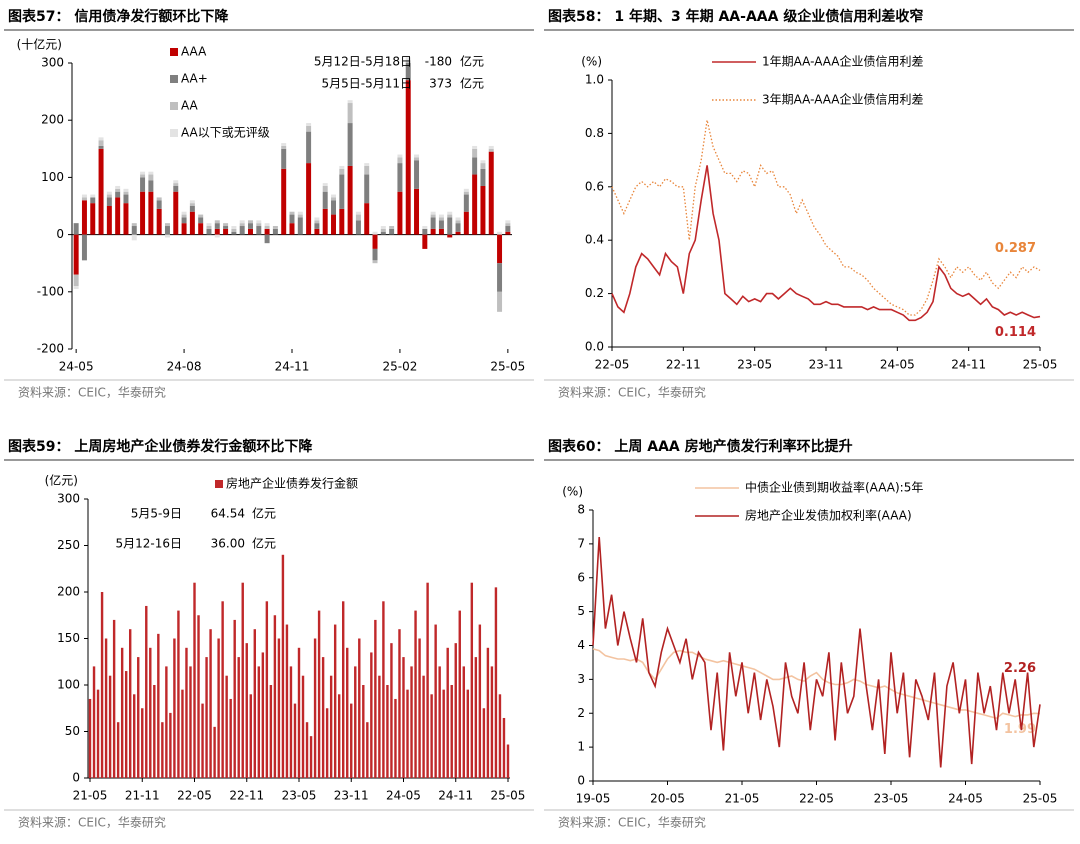  Describe the element at coordinates (667, 799) in the screenshot. I see `x-tick-label: 20-05` at that location.